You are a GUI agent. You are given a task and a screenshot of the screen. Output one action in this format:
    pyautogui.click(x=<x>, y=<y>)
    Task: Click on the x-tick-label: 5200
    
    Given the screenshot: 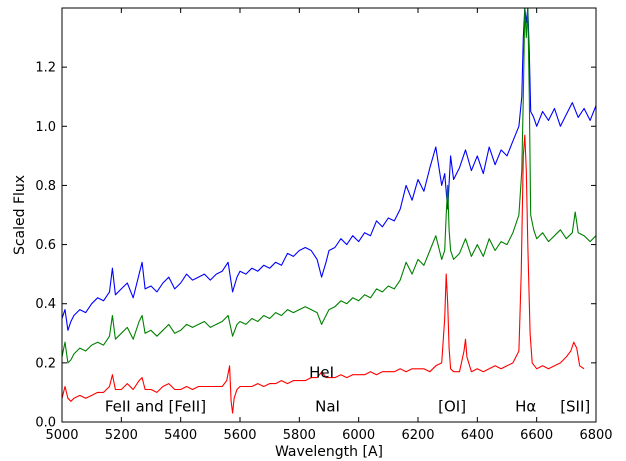 What is the action you would take?
    pyautogui.click(x=121, y=435)
    